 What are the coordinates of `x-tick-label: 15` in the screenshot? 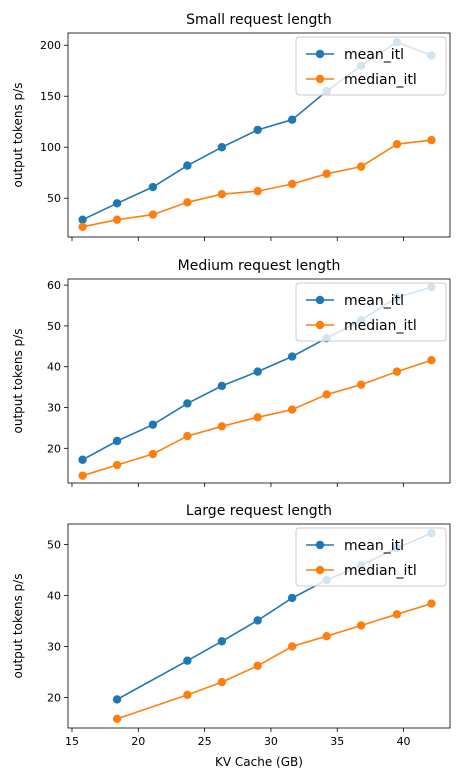 It's located at (72, 741).